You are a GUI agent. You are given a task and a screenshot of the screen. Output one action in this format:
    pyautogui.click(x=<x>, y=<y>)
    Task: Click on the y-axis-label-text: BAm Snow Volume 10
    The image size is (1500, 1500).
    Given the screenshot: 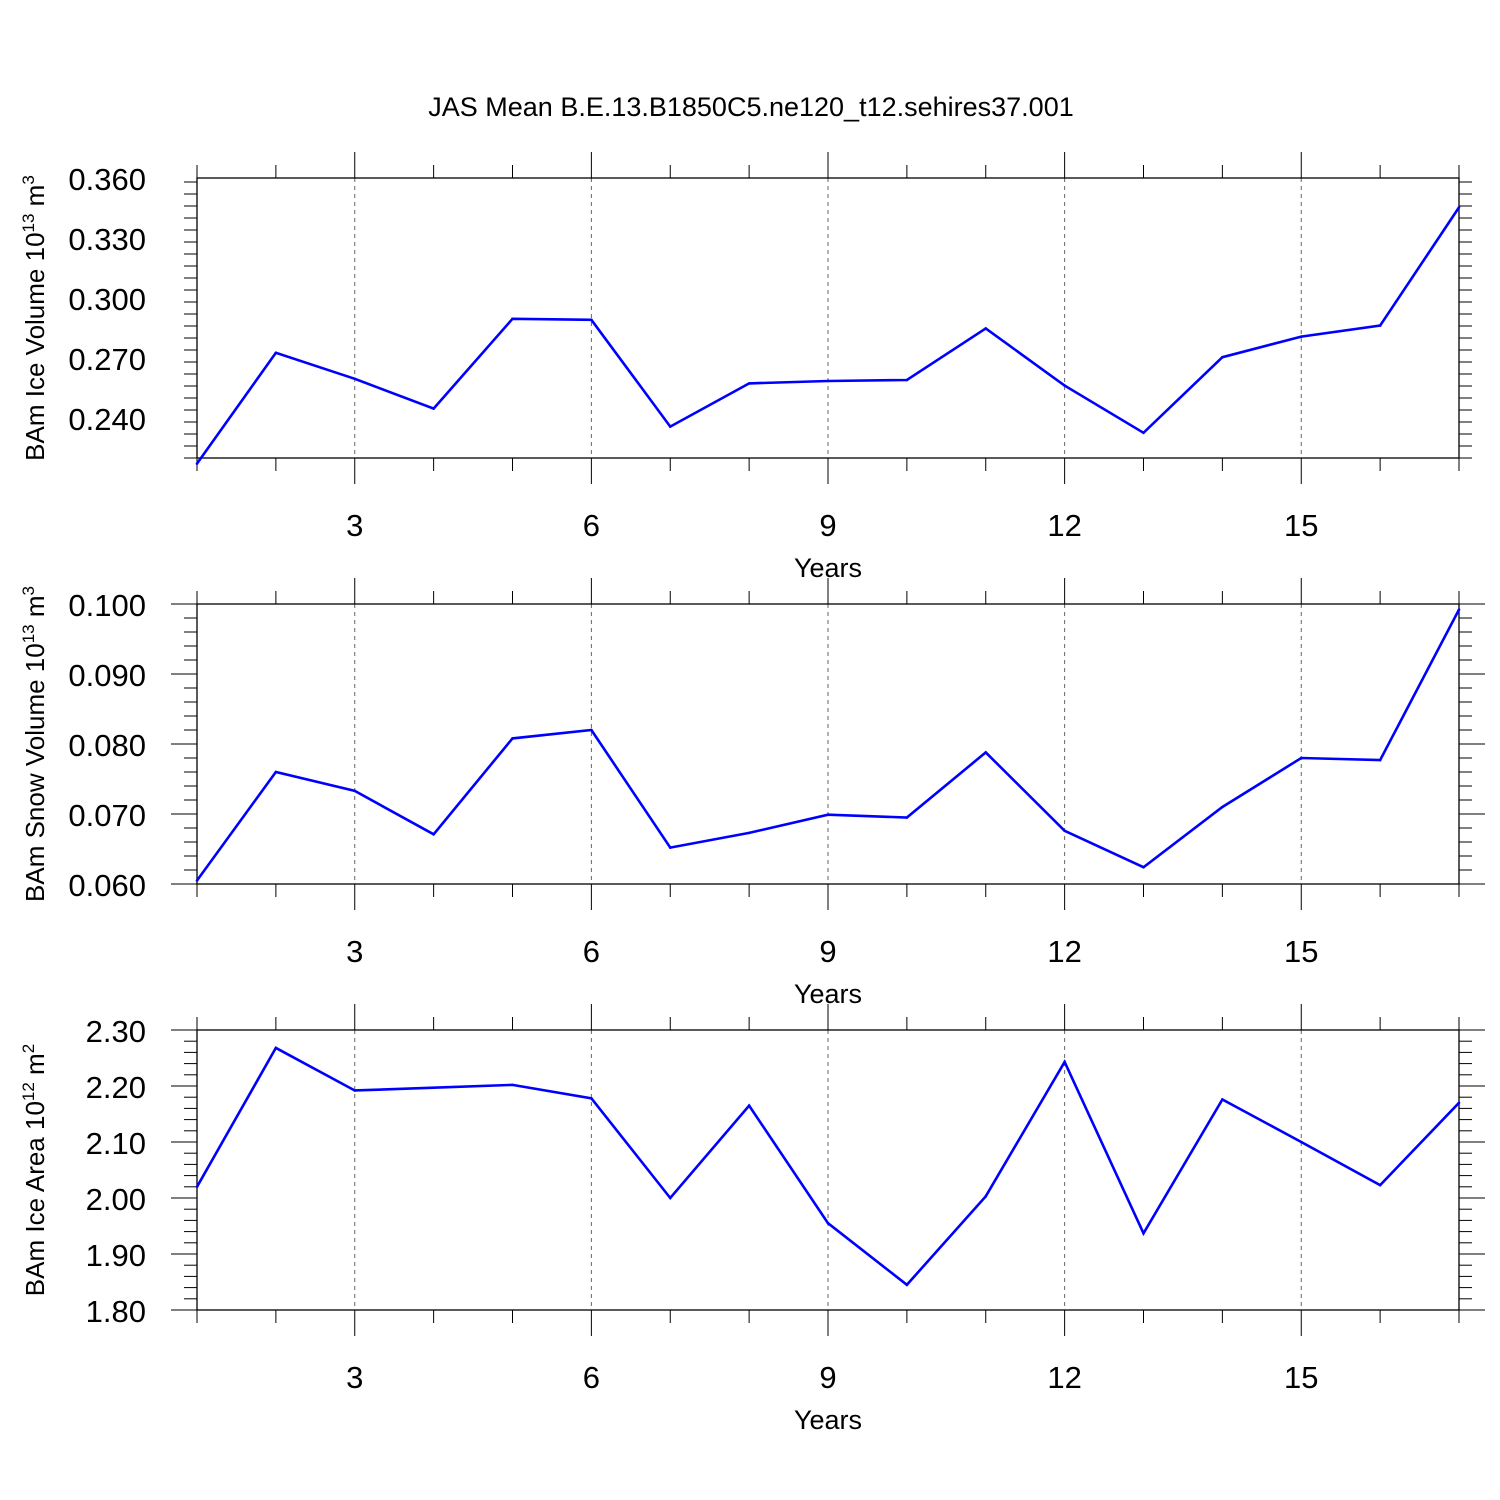 What is the action you would take?
    pyautogui.click(x=35, y=772)
    